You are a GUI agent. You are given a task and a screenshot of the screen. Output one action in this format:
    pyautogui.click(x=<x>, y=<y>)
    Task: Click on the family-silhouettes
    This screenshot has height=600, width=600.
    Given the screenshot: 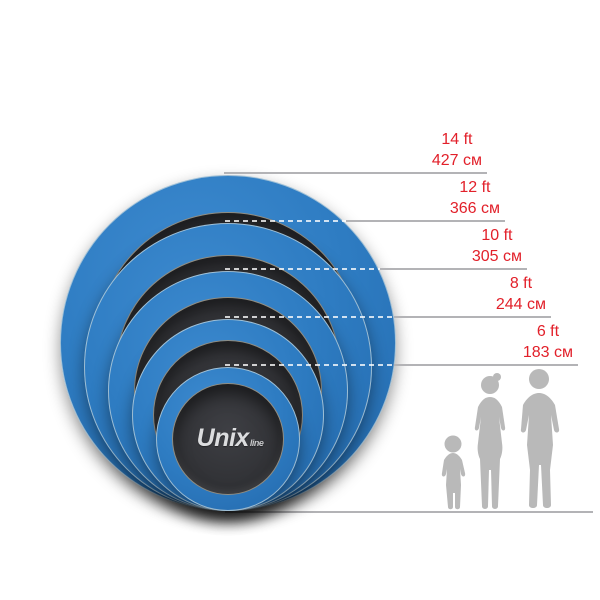 What is the action you would take?
    pyautogui.click(x=500, y=439)
    